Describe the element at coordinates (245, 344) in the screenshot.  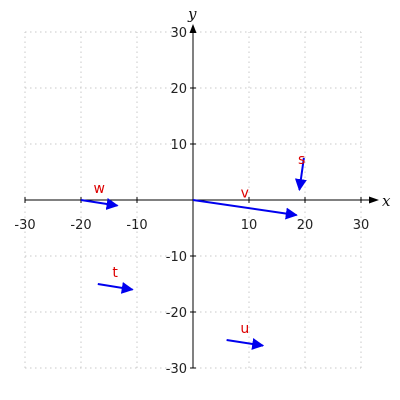
I see `vector-u` at that location.